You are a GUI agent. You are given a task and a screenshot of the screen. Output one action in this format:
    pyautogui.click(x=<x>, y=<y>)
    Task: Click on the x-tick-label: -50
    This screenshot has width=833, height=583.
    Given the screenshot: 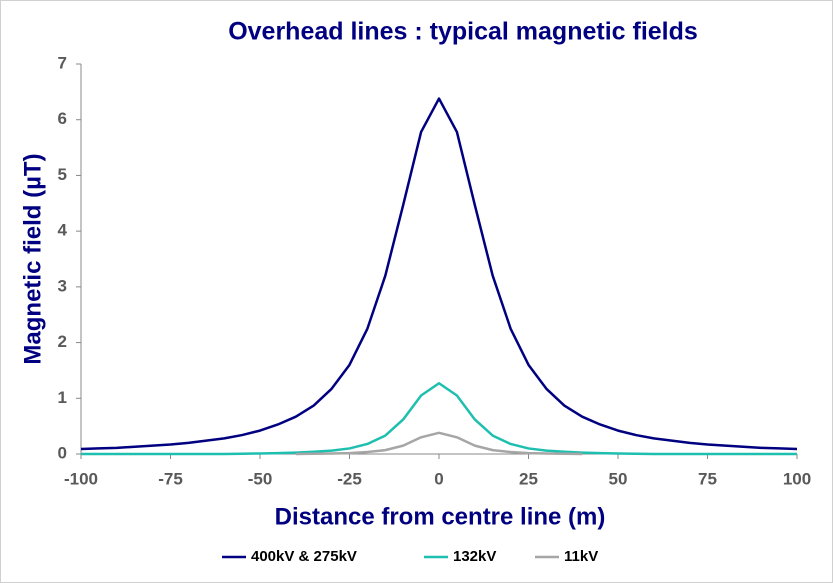 What is the action you would take?
    pyautogui.click(x=260, y=478)
    